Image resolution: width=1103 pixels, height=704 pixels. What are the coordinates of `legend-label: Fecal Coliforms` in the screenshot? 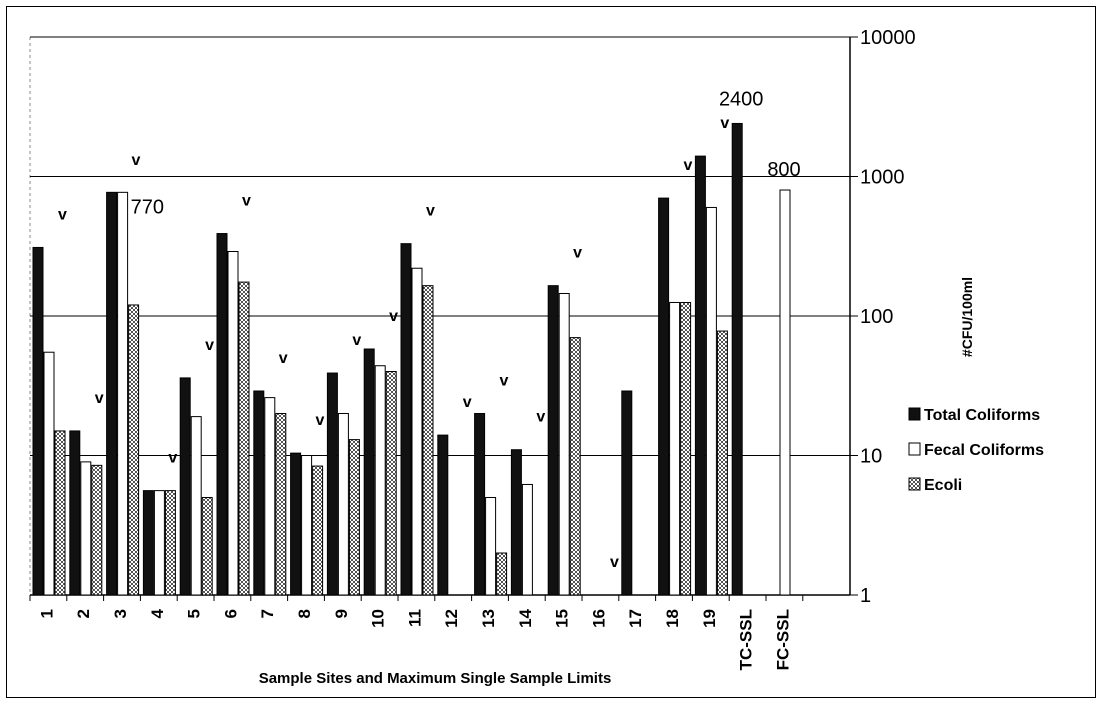 It's located at (984, 450).